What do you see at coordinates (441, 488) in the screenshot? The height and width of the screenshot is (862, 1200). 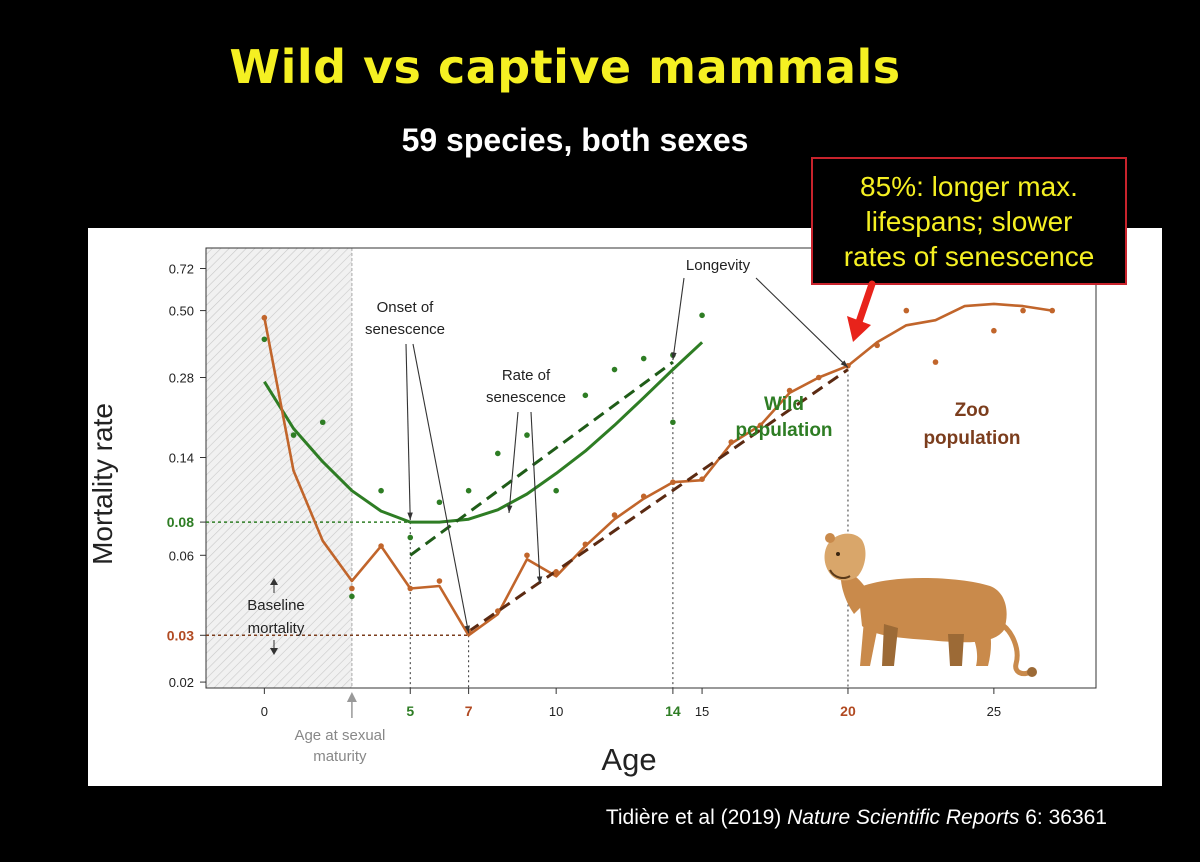 I see `onset-arrow-zoo` at bounding box center [441, 488].